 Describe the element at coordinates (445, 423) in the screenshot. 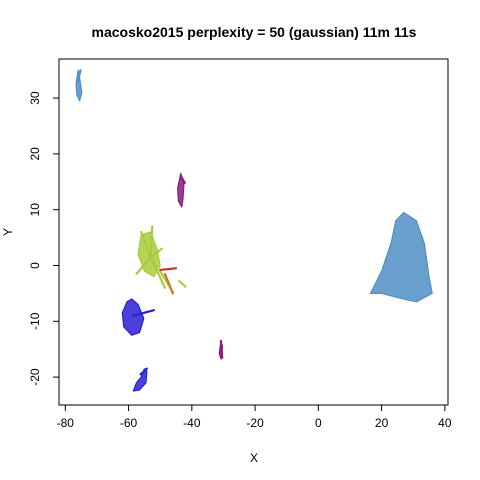

I see `x-tick-label: 40` at that location.